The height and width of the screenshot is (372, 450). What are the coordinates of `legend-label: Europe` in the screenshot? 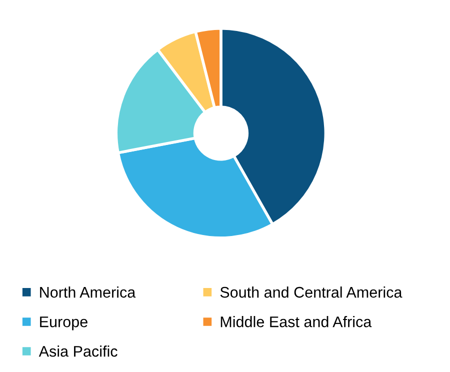 It's located at (64, 323).